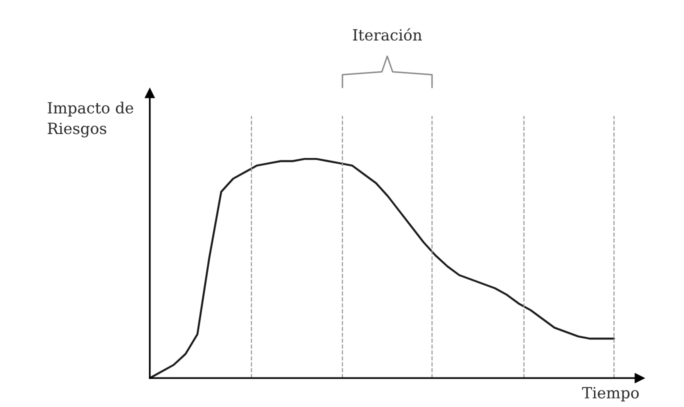 Image resolution: width=684 pixels, height=407 pixels. What do you see at coordinates (387, 34) in the screenshot?
I see `text: Iteración` at bounding box center [387, 34].